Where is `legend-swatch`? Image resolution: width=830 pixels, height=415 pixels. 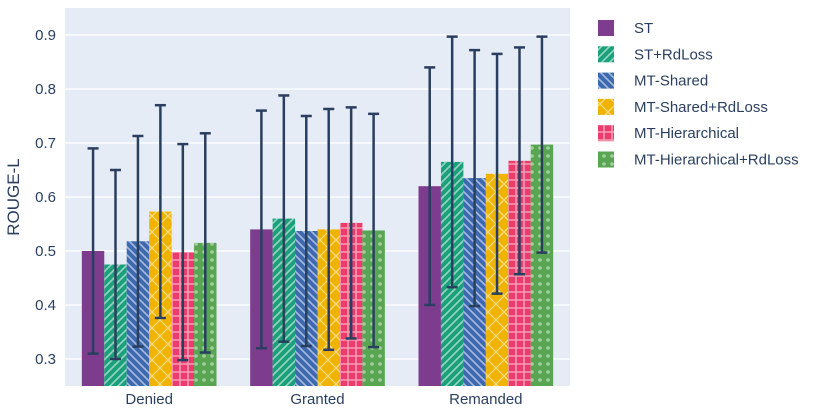 legend-swatch is located at coordinates (606, 28).